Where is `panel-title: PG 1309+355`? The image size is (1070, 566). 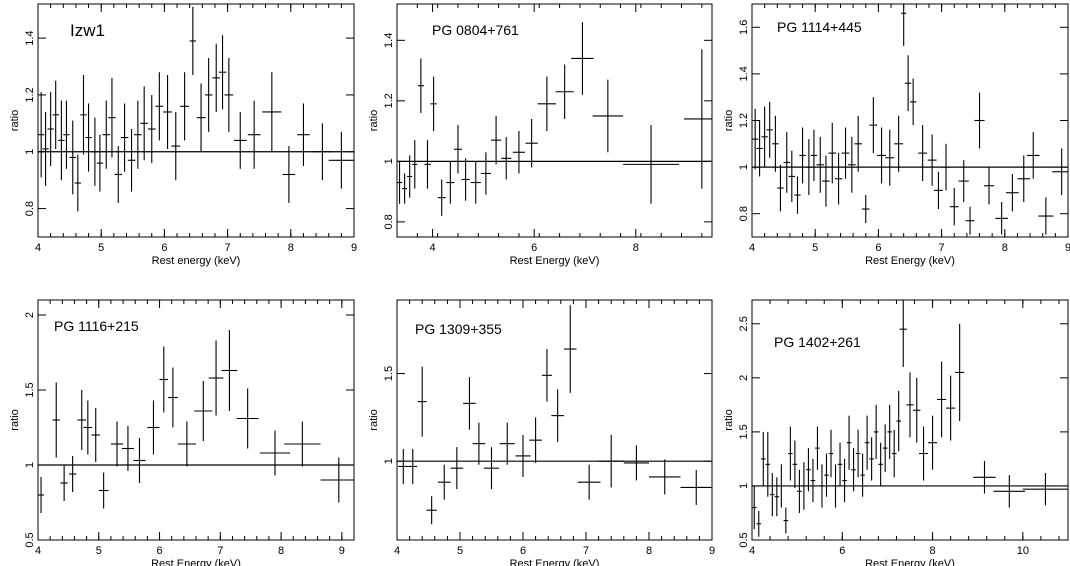 panel-title: PG 1309+355 is located at coordinates (458, 329).